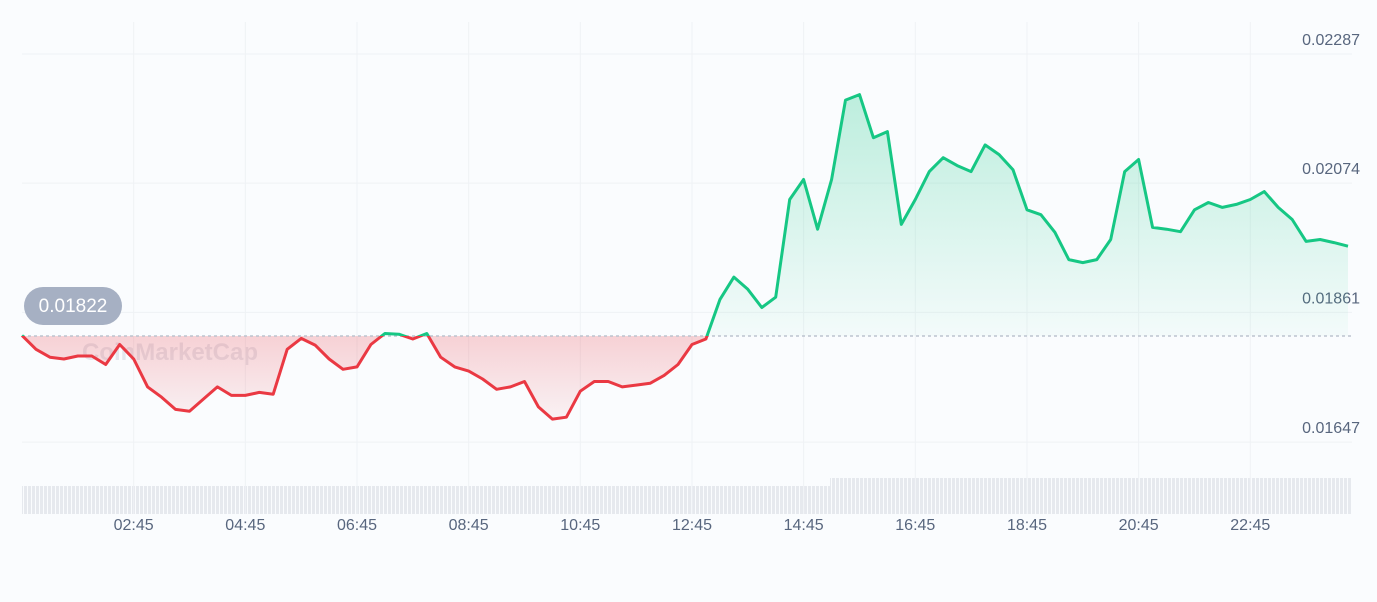  Describe the element at coordinates (245, 525) in the screenshot. I see `x-tick-label: 04:45` at that location.